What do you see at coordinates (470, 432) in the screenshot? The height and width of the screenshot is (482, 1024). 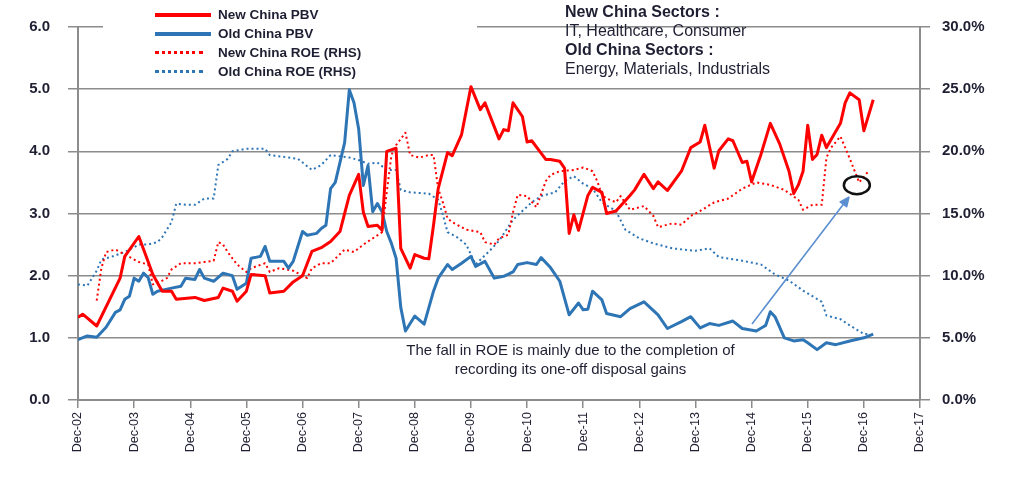 I see `x-tick-label: Dec-09` at bounding box center [470, 432].